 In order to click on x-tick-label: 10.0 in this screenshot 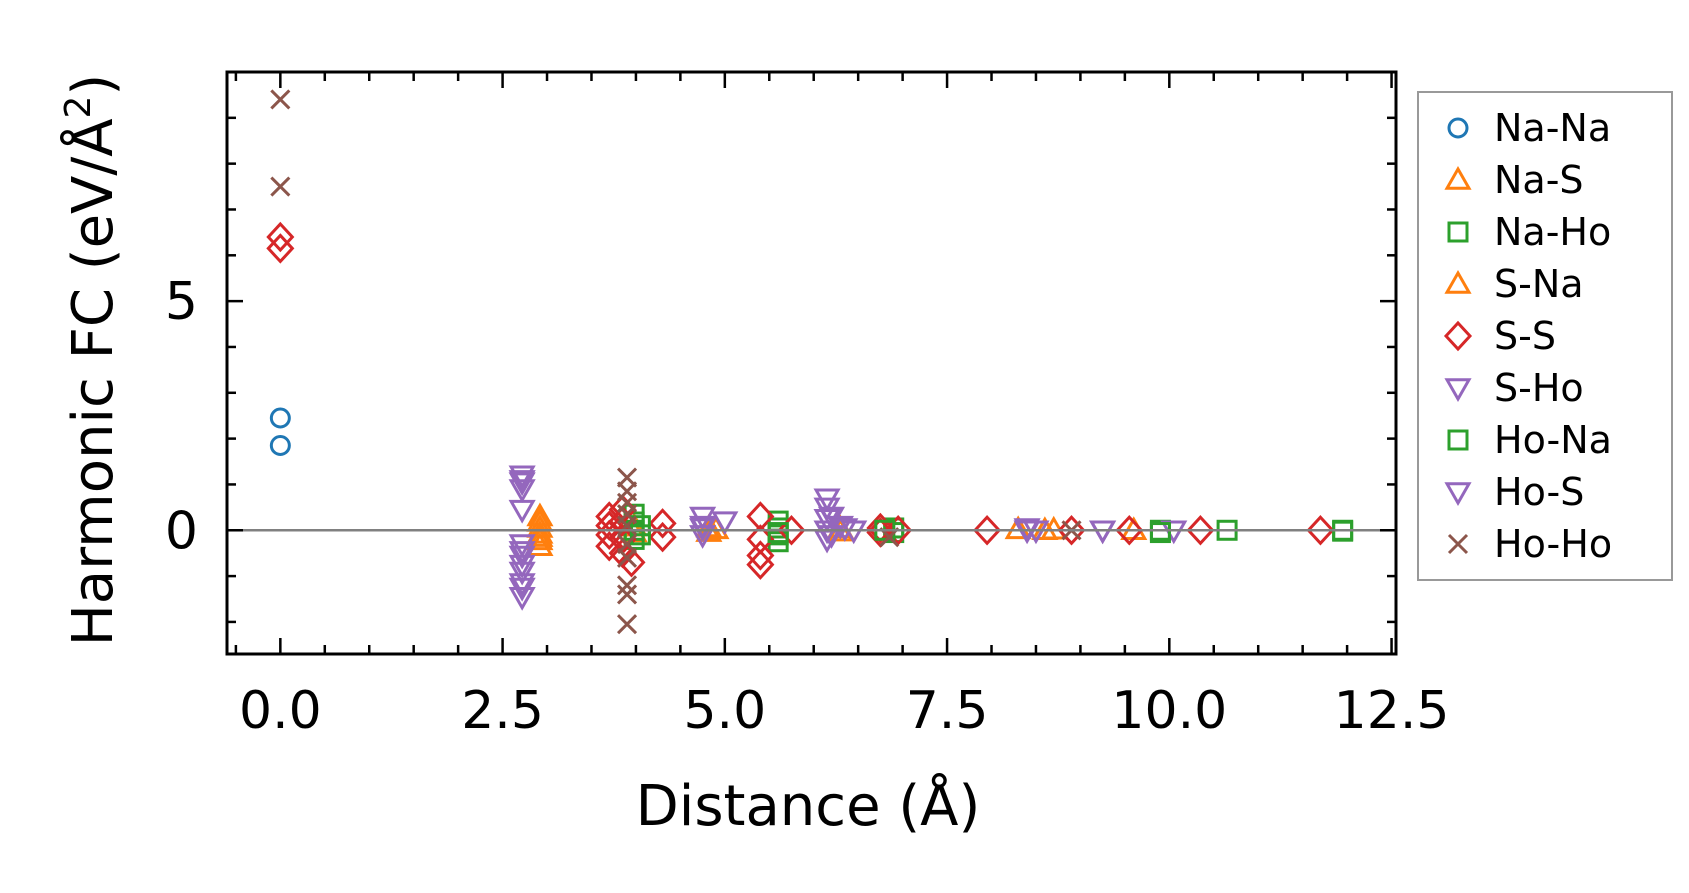, I will do `click(1169, 711)`.